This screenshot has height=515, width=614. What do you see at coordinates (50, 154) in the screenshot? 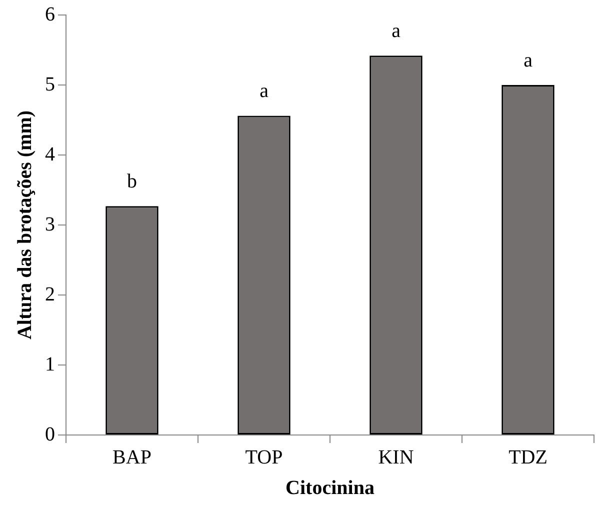
I see `y-tick-label: 4` at bounding box center [50, 154].